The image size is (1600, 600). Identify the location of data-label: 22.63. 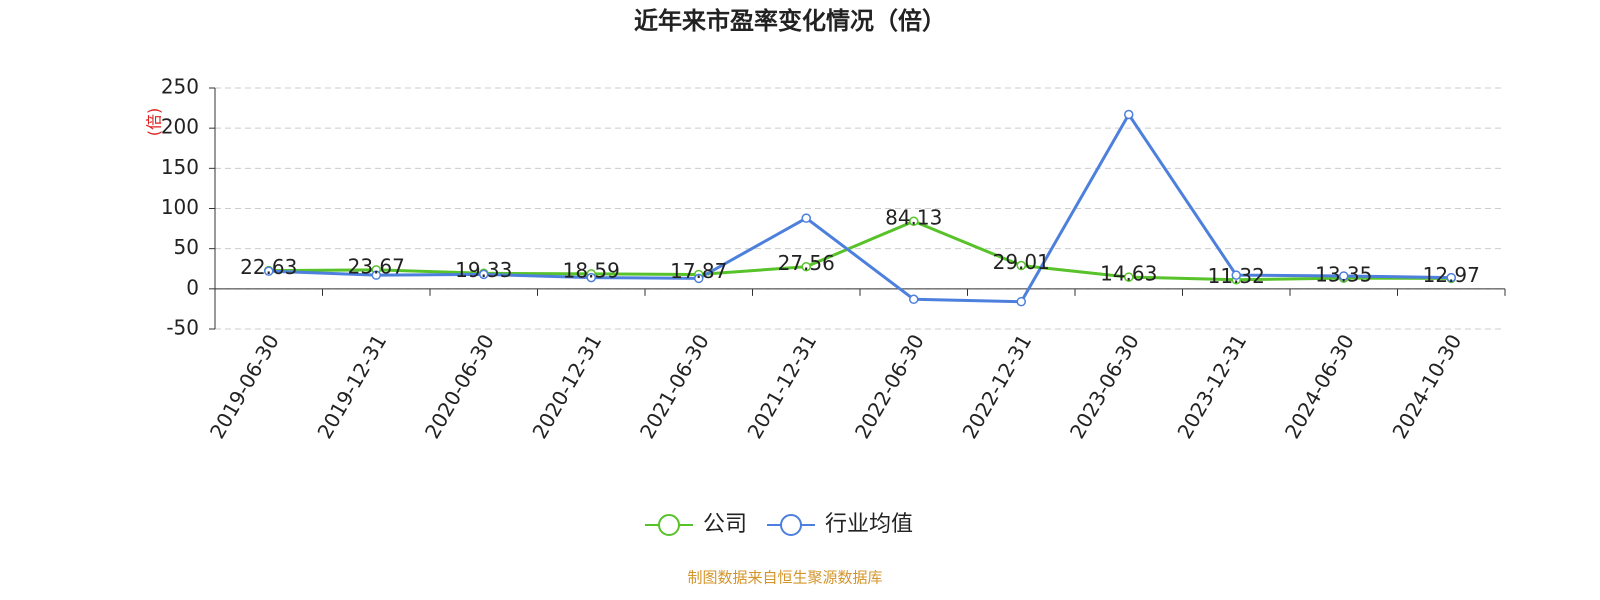
(268, 267).